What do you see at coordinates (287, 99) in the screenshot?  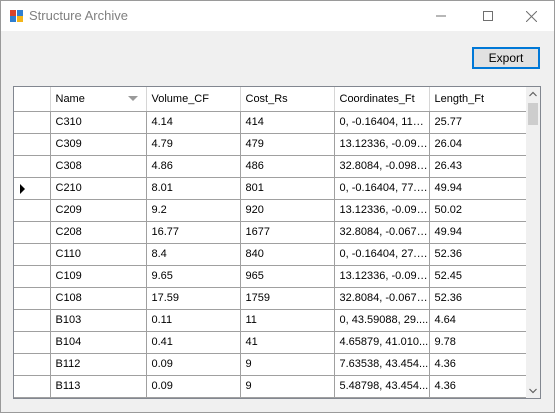 I see `column-header-cost: Cost_Rs` at bounding box center [287, 99].